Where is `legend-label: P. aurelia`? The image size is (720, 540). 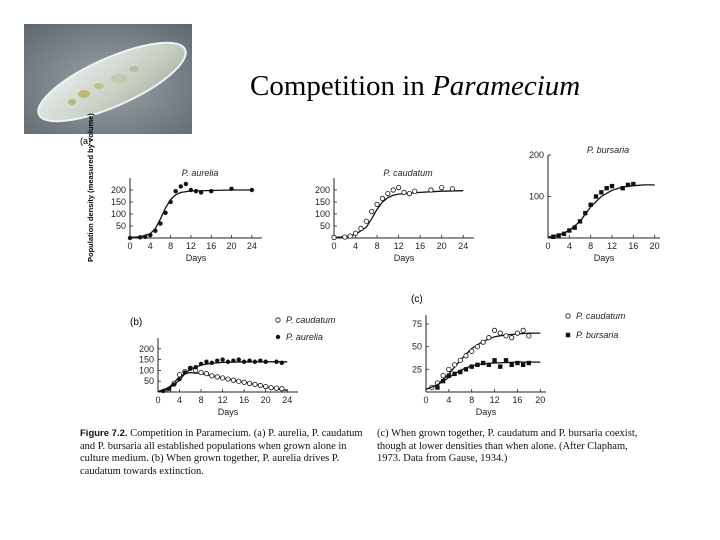 legend-label: P. aurelia is located at coordinates (304, 337).